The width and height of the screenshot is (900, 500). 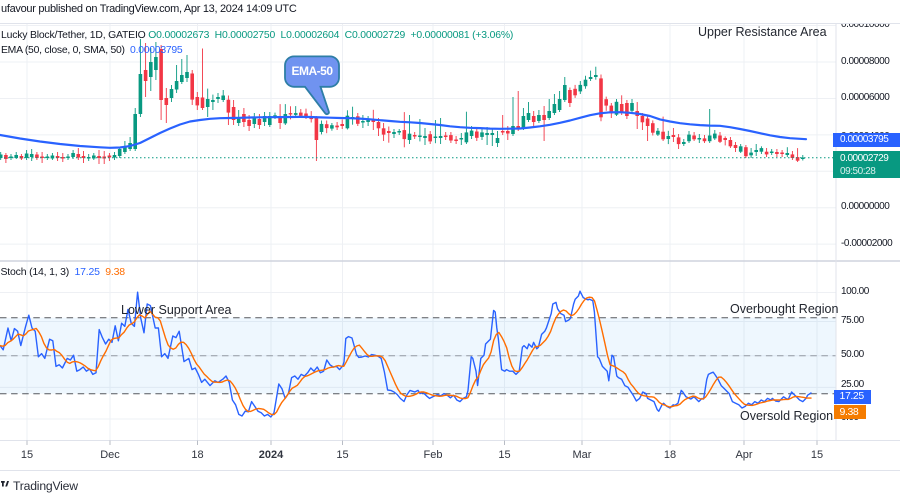 I want to click on svg-text: EMA-50, so click(x=312, y=71).